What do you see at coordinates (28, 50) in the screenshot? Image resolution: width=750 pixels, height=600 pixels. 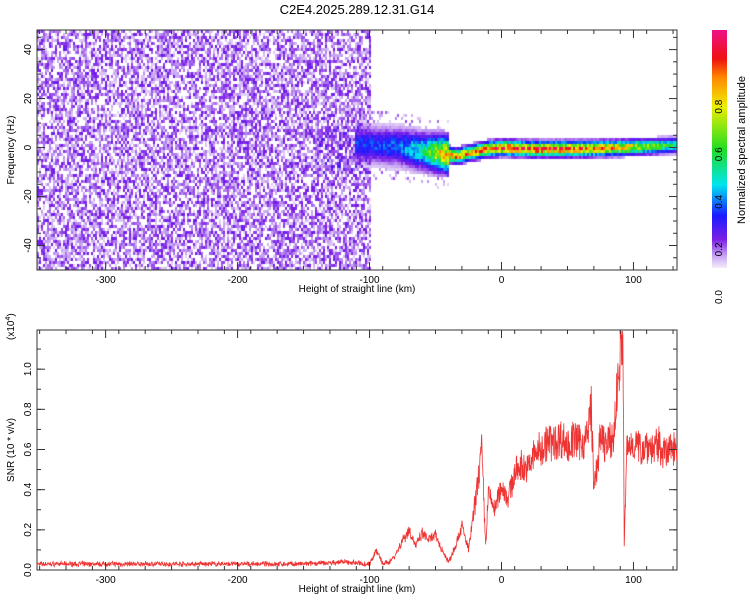 I see `top-y-tick-label: 40` at bounding box center [28, 50].